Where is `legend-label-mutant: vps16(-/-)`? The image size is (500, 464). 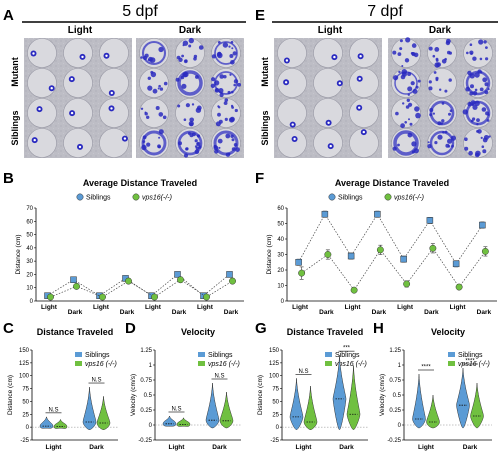 legend-label-mutant: vps16(-/-) is located at coordinates (409, 198).